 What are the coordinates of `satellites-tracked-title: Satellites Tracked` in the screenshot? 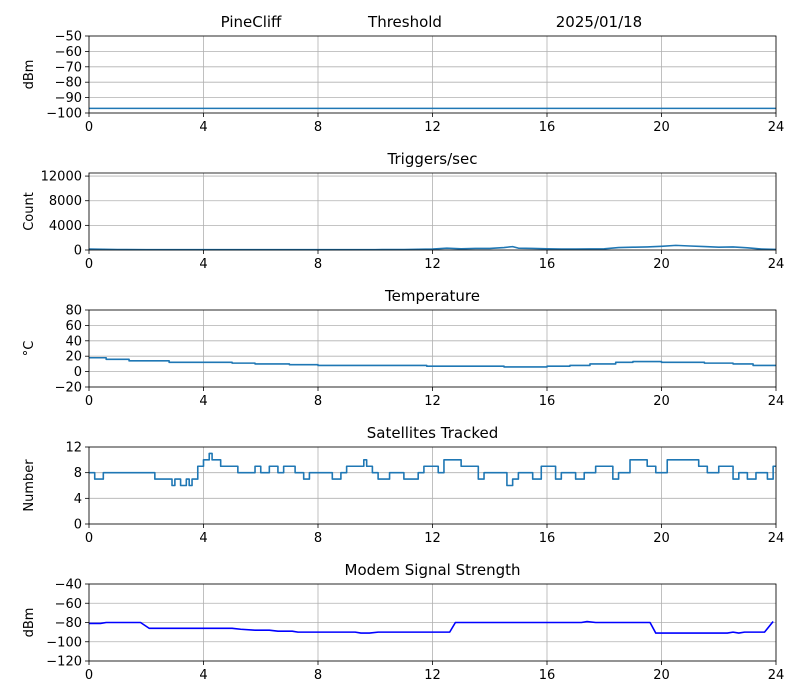 It's located at (432, 433).